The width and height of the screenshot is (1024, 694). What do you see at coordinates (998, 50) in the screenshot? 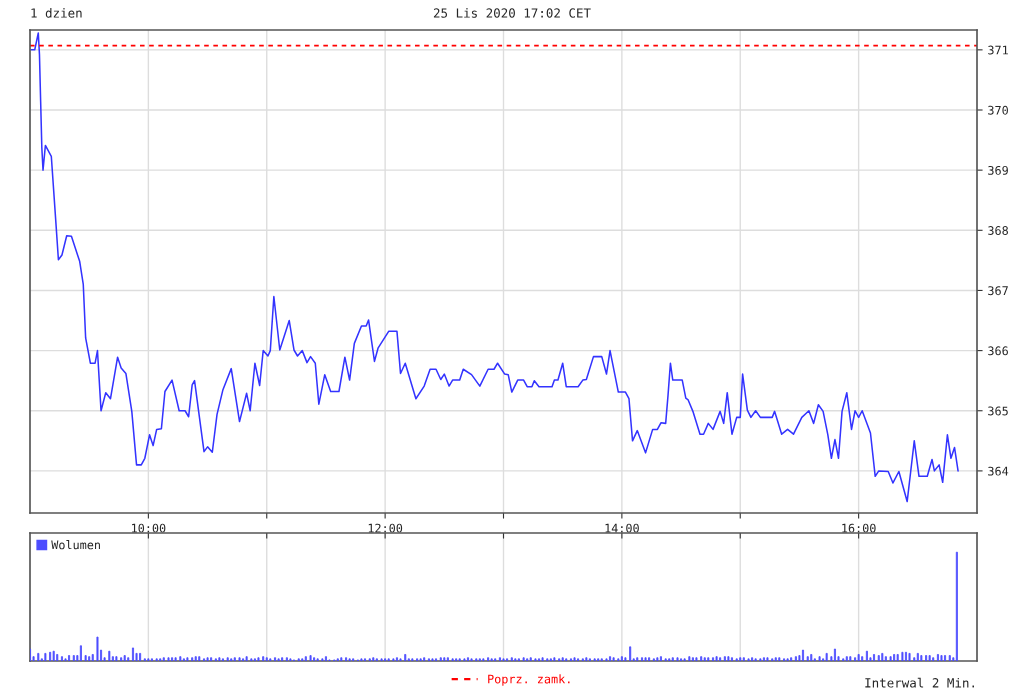
I see `y-tick-label: 371` at bounding box center [998, 50].